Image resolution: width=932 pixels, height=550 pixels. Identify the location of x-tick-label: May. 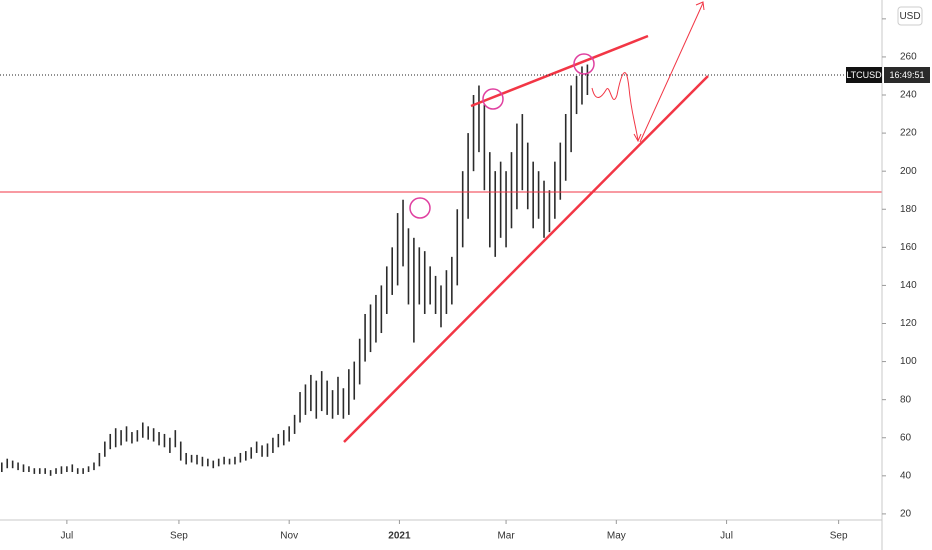
(616, 536).